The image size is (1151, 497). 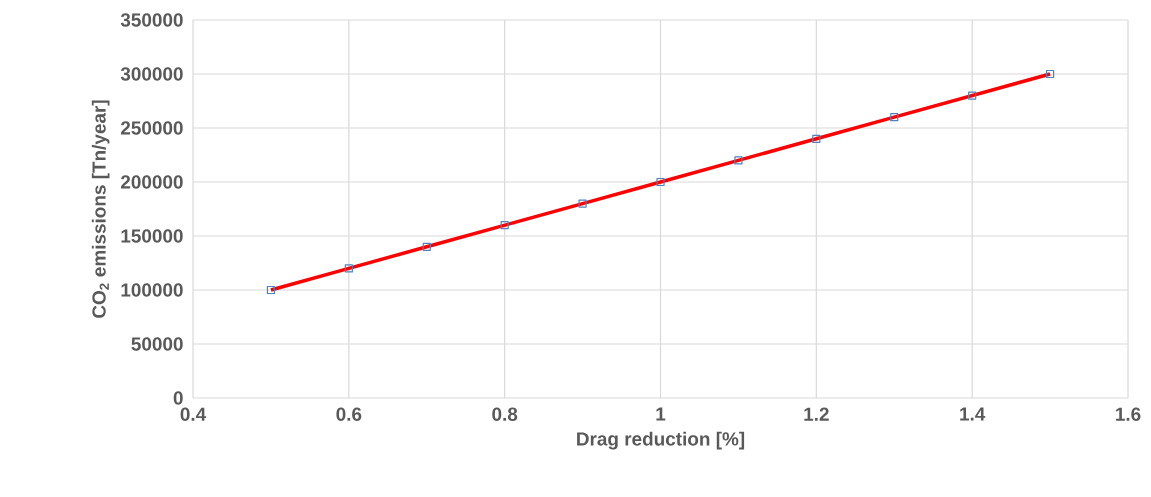 What do you see at coordinates (100, 209) in the screenshot?
I see `y-axis-title: CO$_{2}$ emissions [Tn/year]` at bounding box center [100, 209].